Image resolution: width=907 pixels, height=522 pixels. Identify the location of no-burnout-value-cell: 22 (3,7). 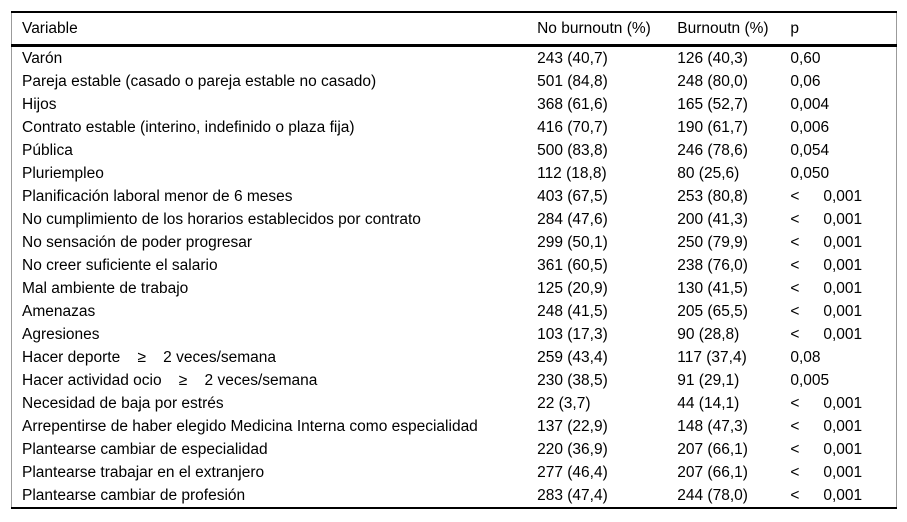
(564, 403).